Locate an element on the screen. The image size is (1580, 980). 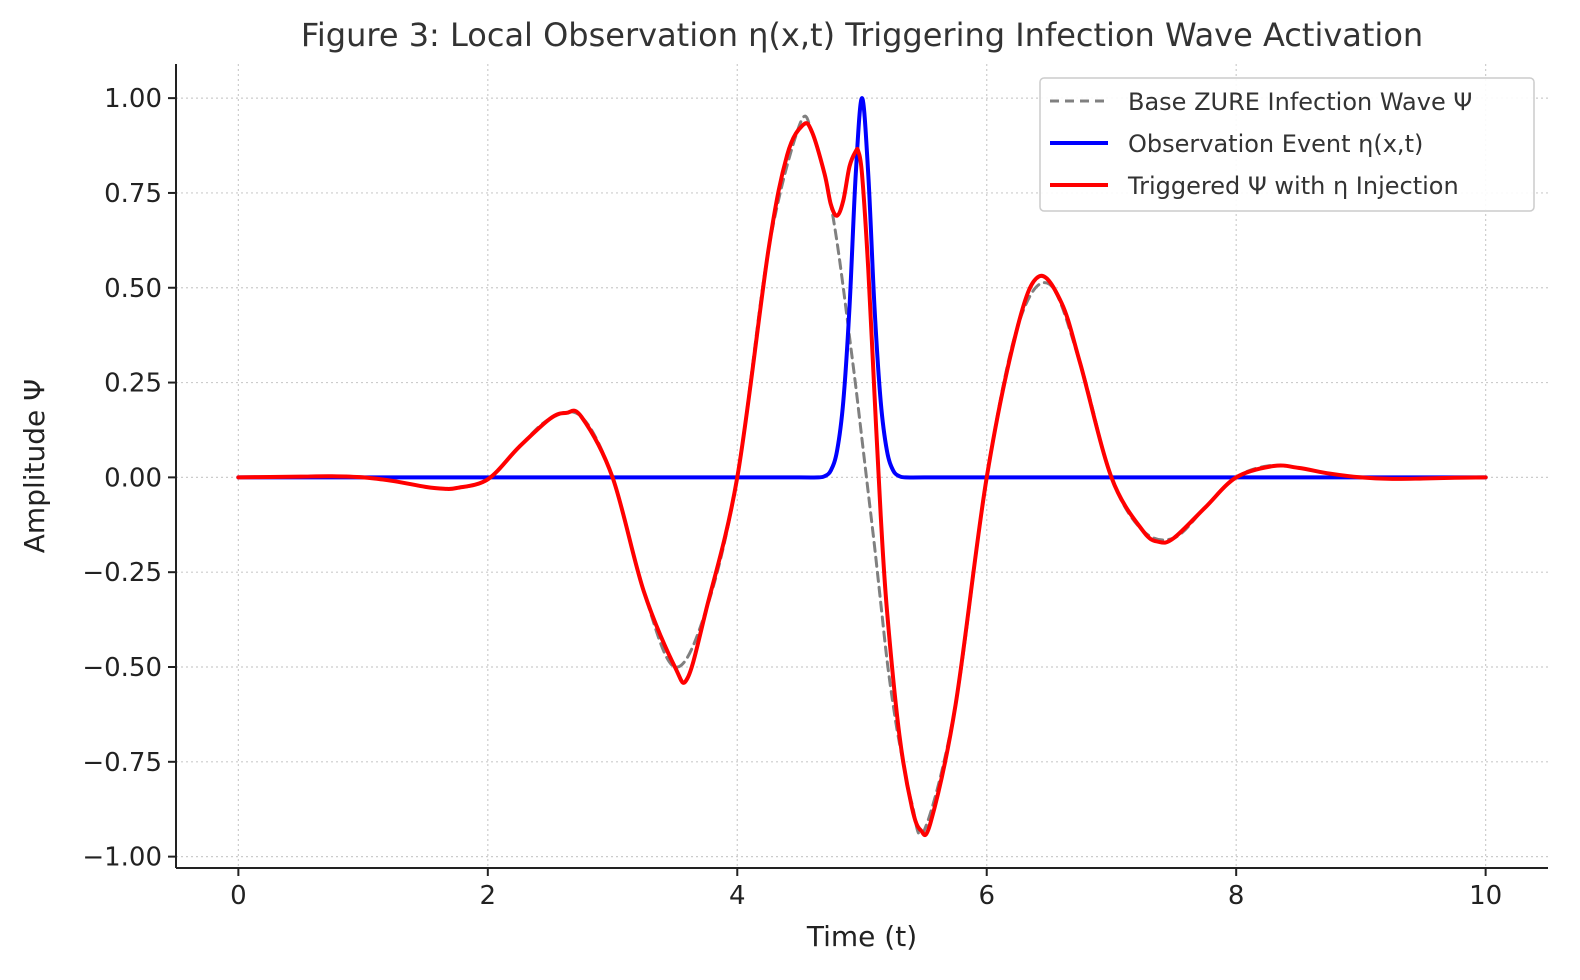
x-tick-label: 2 is located at coordinates (488, 896).